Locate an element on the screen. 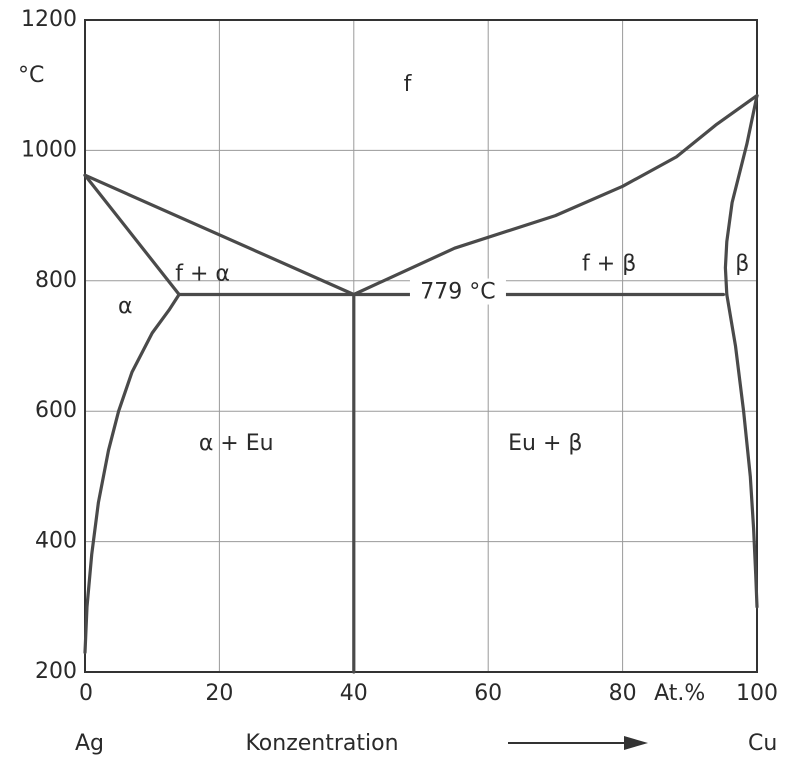 Image resolution: width=796 pixels, height=759 pixels. solvus-beta-line is located at coordinates (742, 450).